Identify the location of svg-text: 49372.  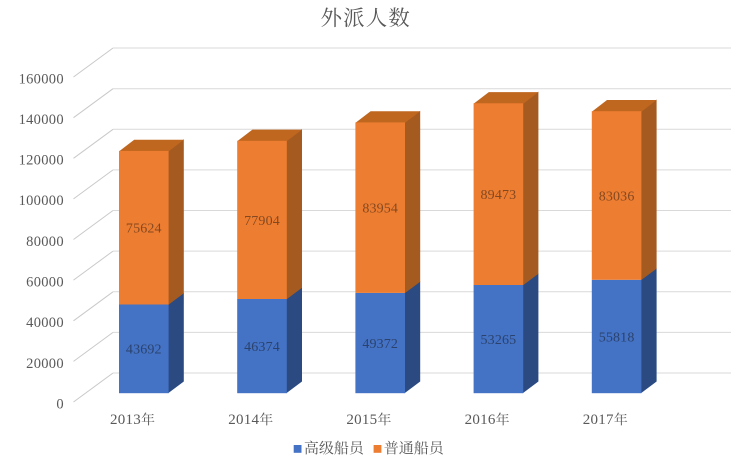
(380, 344).